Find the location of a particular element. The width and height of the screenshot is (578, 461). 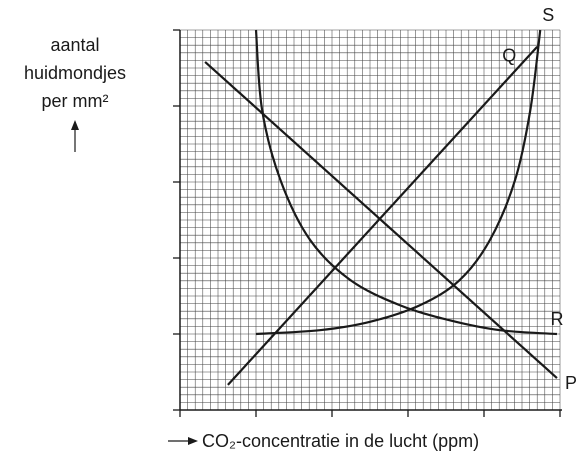

x-axis-label: CO₂-concentratie in de lucht (ppm) is located at coordinates (340, 441).